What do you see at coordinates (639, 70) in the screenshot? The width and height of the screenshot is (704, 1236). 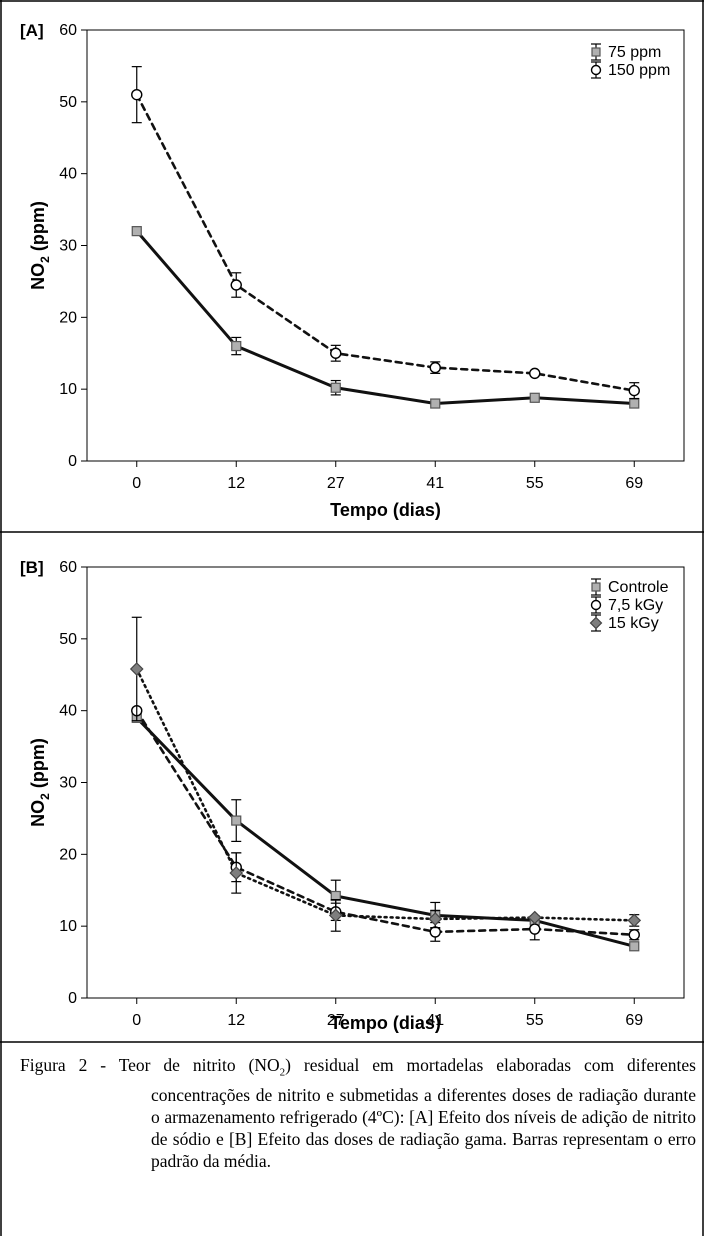 I see `legend-label: 150 ppm` at bounding box center [639, 70].